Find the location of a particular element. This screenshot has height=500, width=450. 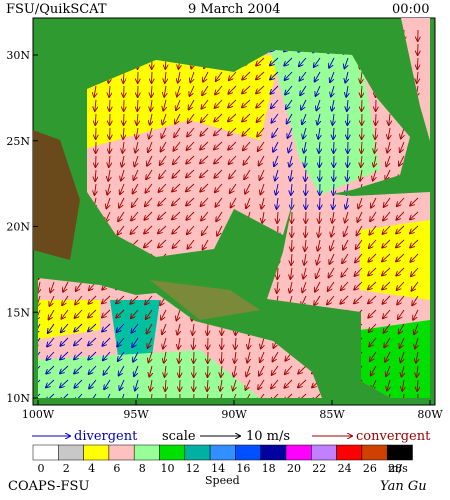

lat-label: 25N is located at coordinates (18, 141).